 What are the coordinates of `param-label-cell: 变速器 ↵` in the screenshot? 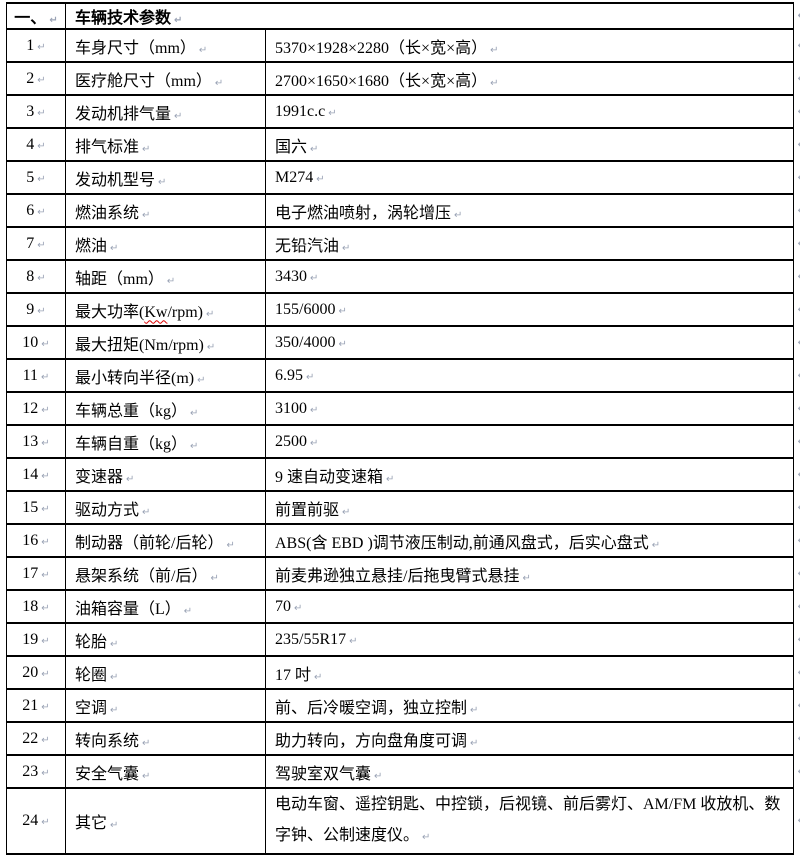 It's located at (165, 474).